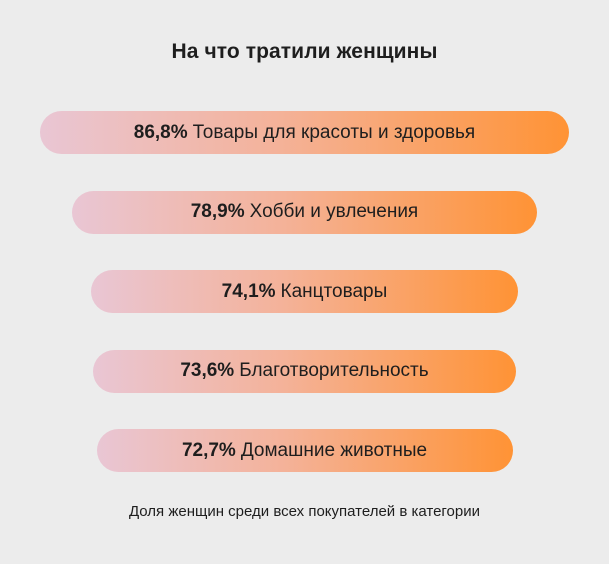  I want to click on bar-4: 73,6% Благотворительность, so click(304, 371).